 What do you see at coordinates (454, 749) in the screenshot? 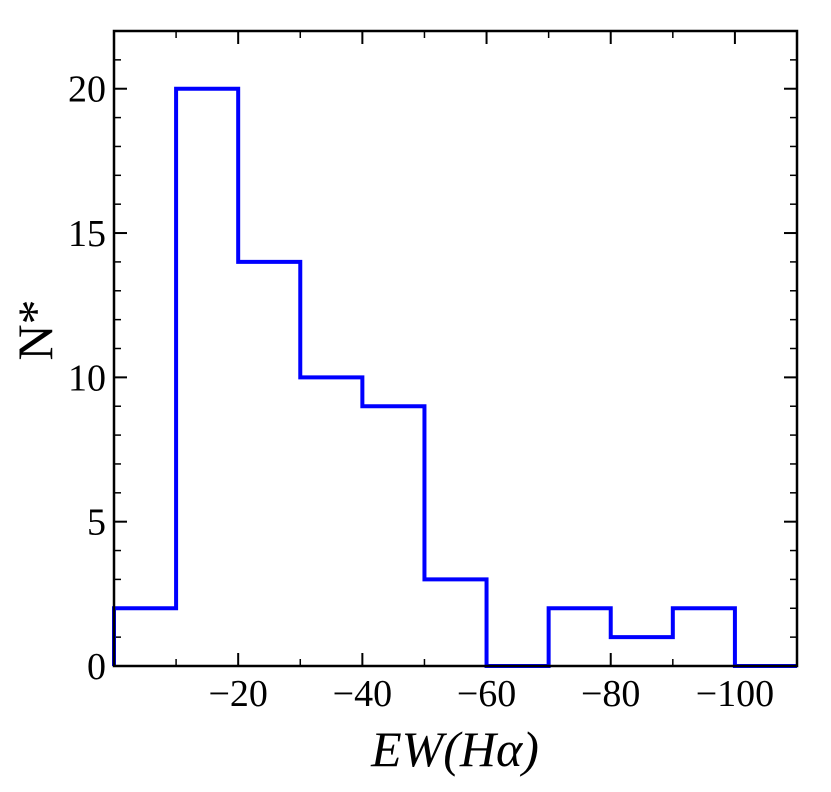
I see `x-axis-title: EW(Hα)` at bounding box center [454, 749].